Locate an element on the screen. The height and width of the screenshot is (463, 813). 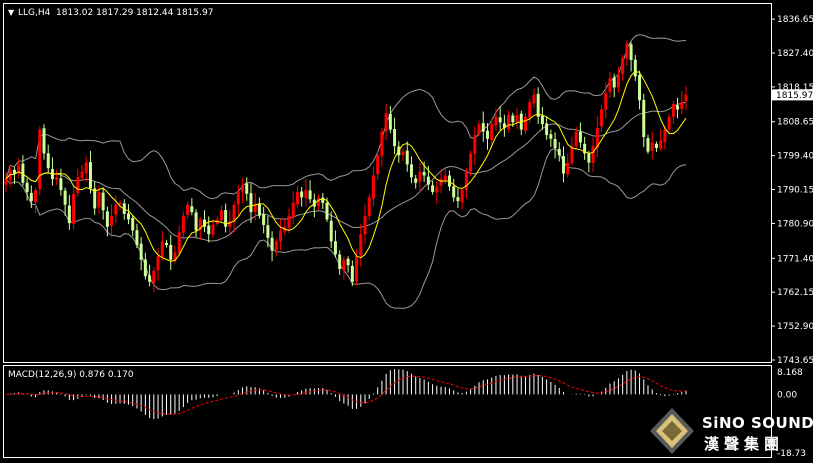
price-tick-label: 1762.15 is located at coordinates (795, 293).